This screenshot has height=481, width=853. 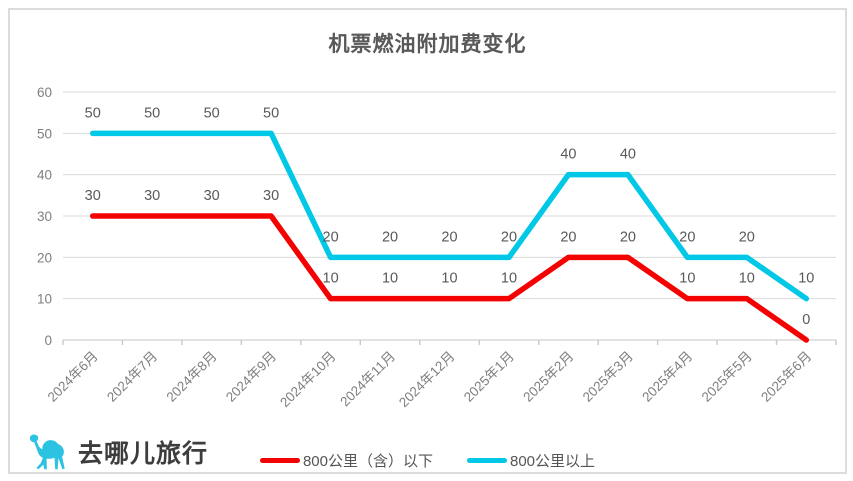 I want to click on x-axis-category-label: 2025年4月, so click(x=667, y=377).